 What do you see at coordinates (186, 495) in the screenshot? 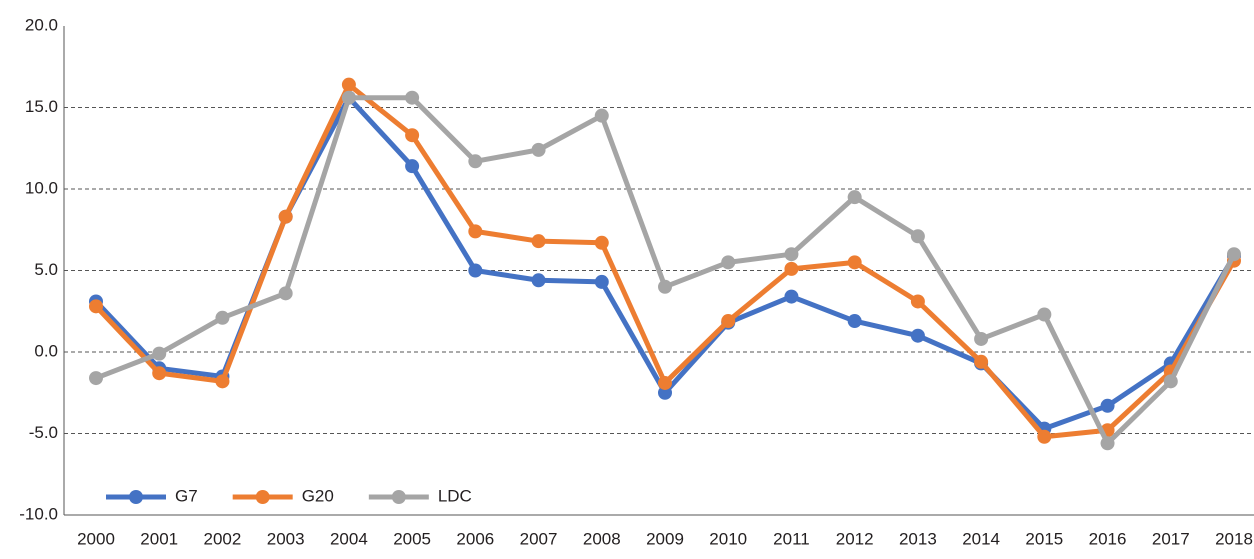
I see `legend-label: G7` at bounding box center [186, 495].